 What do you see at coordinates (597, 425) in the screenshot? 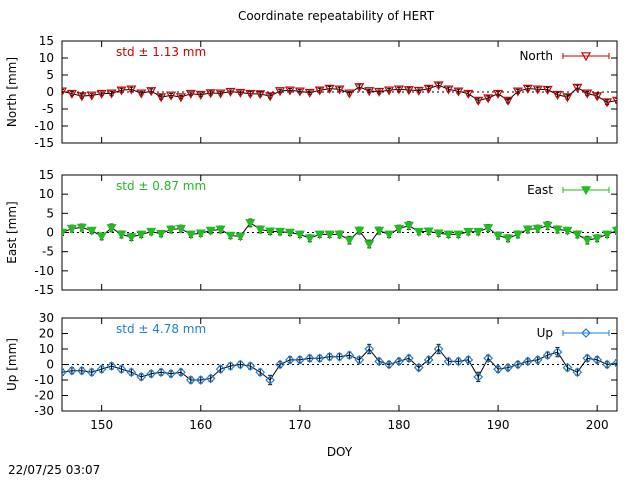
I see `up-xtick-label: 200` at bounding box center [597, 425].